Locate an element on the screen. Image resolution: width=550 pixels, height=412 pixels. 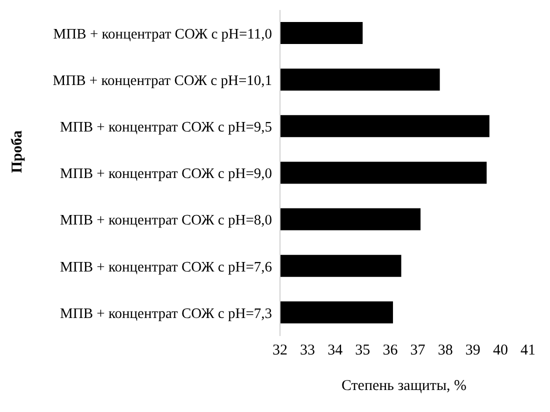
x-tick-label: 33 is located at coordinates (308, 350).